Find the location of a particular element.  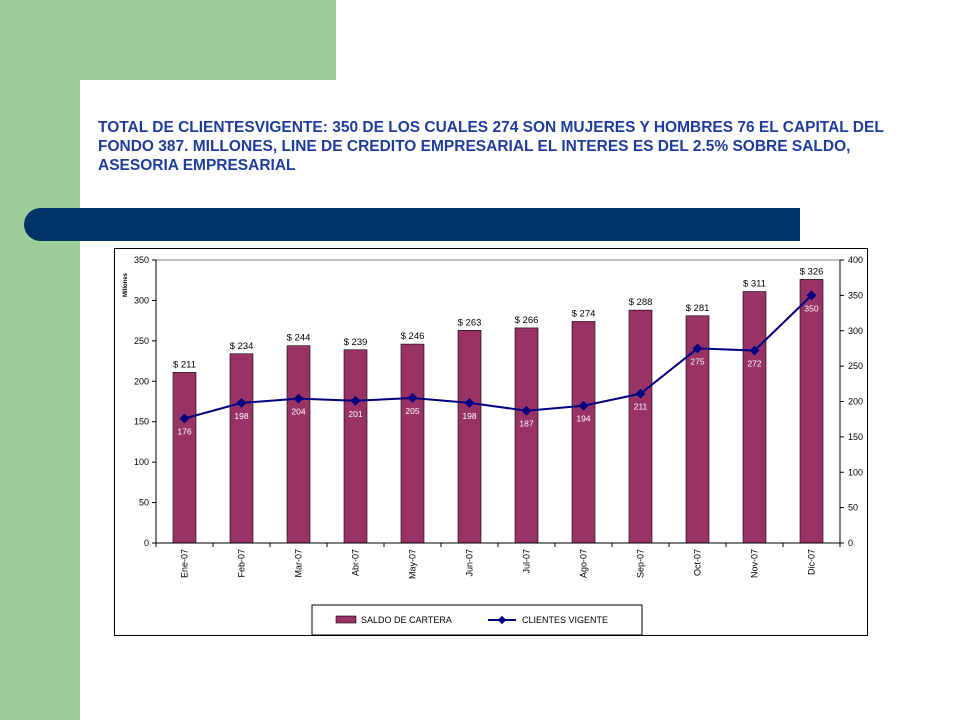

x-tick-label: Nov-07 is located at coordinates (755, 563).